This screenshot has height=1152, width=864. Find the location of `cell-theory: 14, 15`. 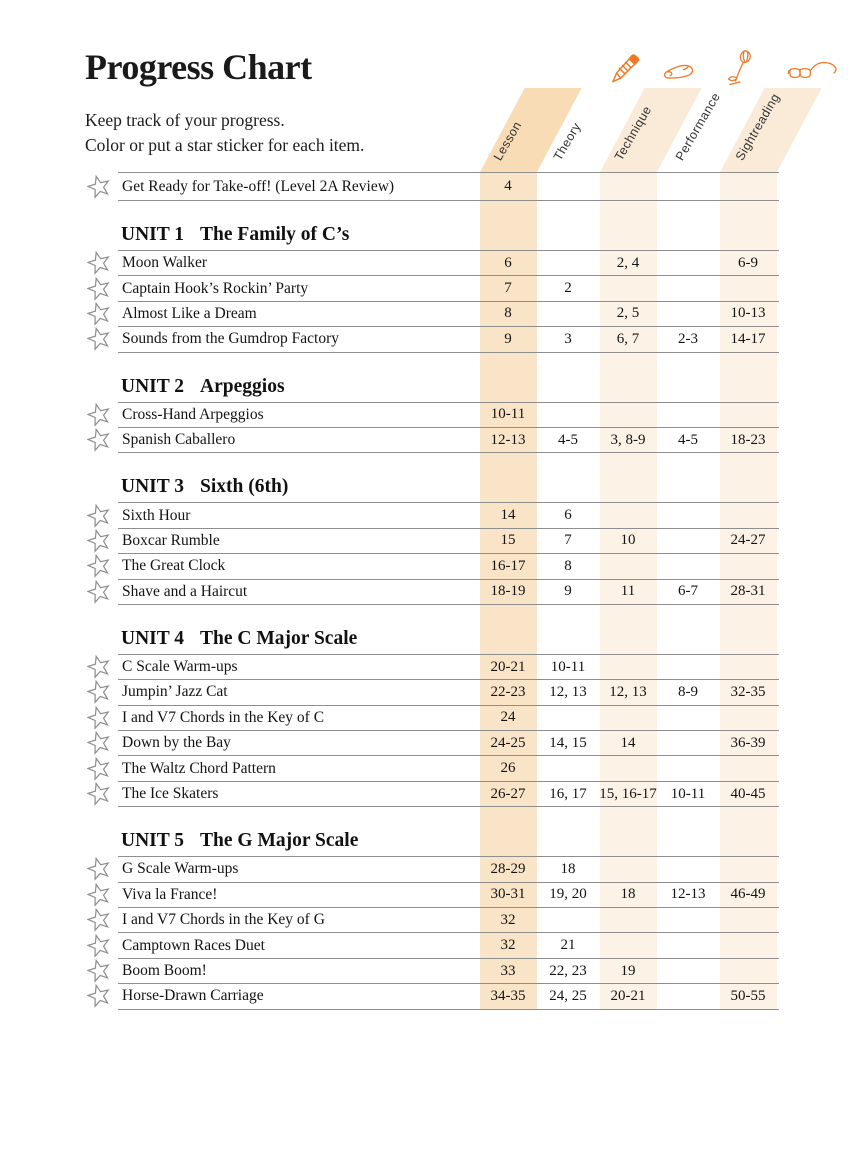

cell-theory: 14, 15 is located at coordinates (568, 742).